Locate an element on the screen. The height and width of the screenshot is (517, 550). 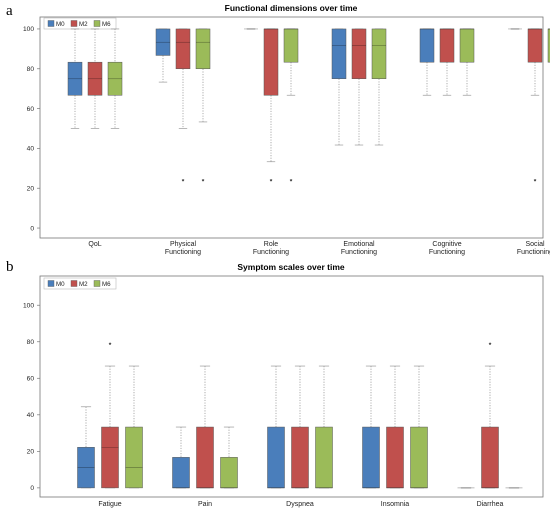
category-label: Emotional is located at coordinates (359, 244).